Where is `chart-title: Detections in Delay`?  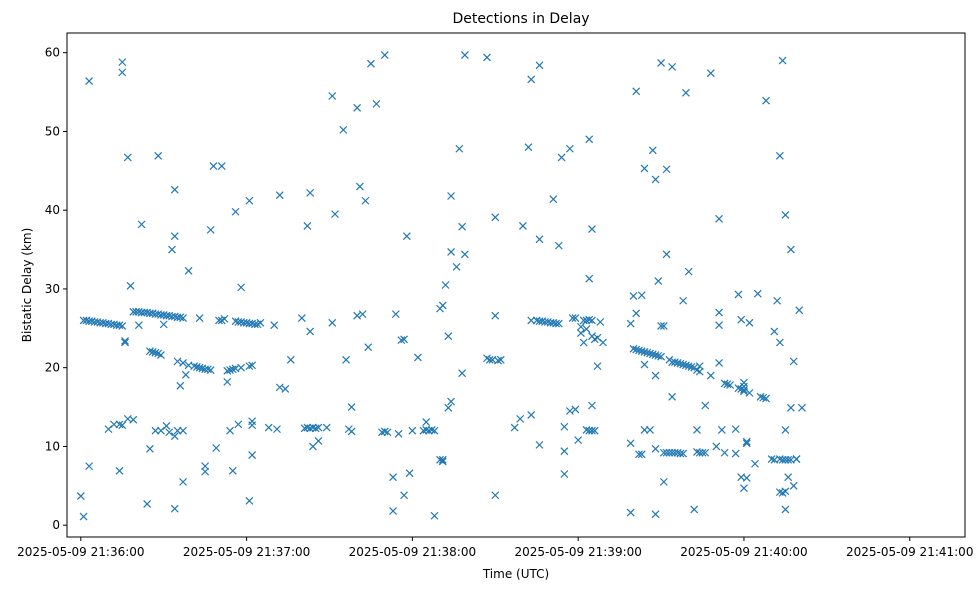
chart-title: Detections in Delay is located at coordinates (520, 19).